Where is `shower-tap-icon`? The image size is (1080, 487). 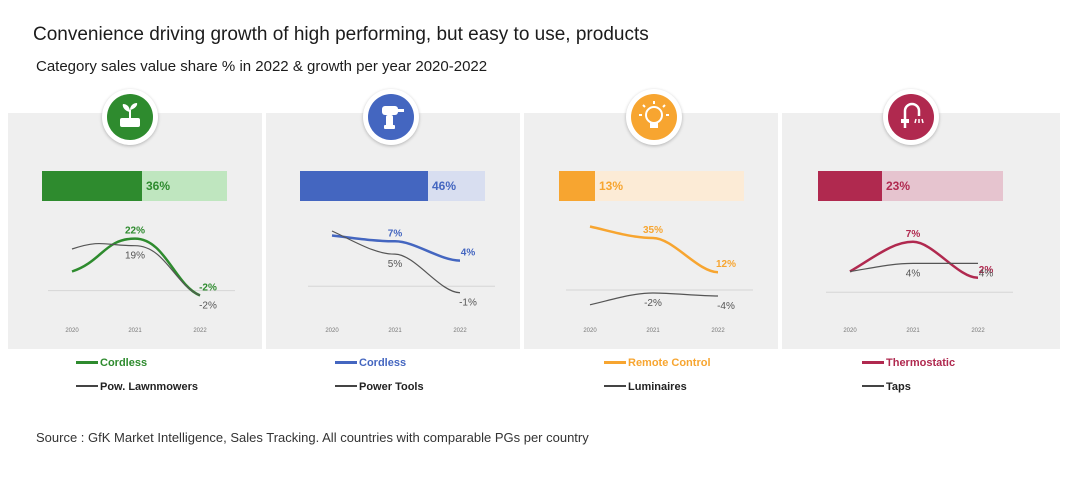 shower-tap-icon is located at coordinates (911, 117).